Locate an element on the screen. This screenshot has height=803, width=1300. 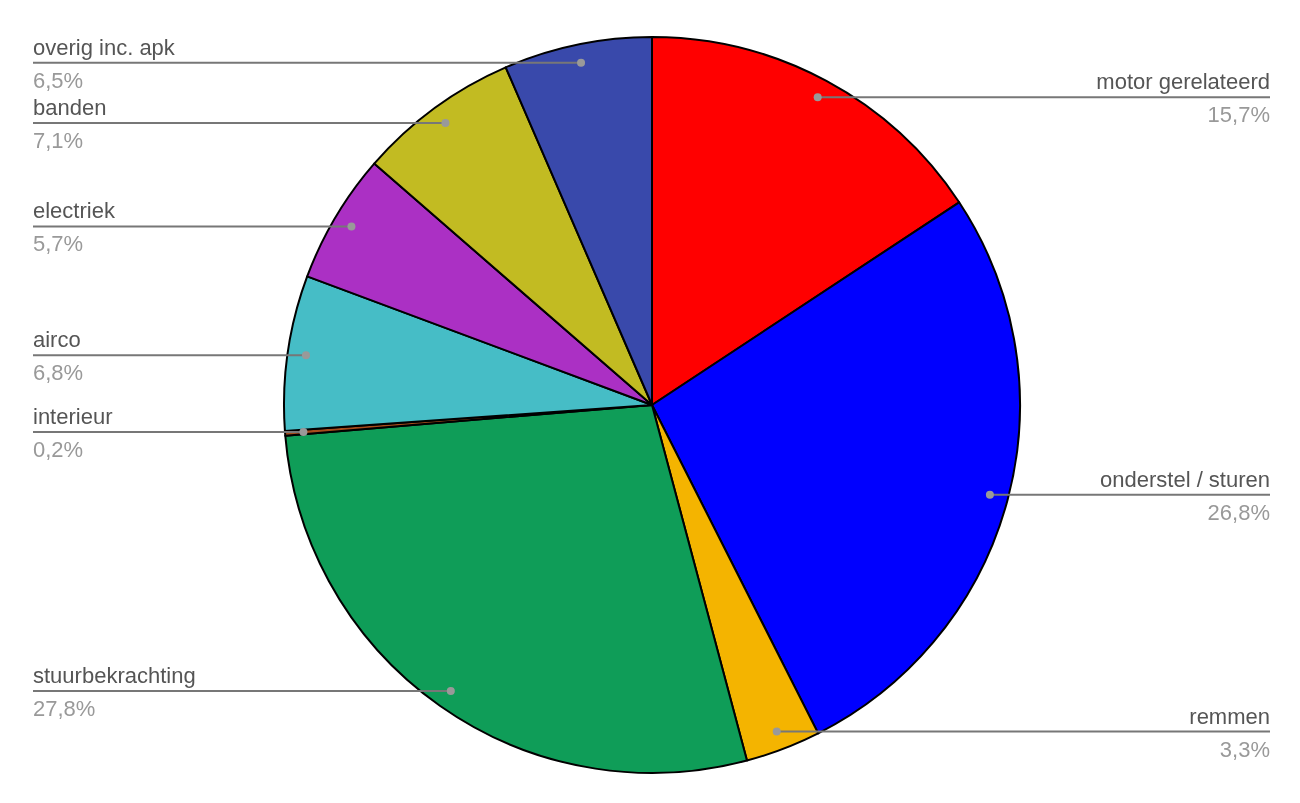
data-label: 3,3% is located at coordinates (1244, 749).